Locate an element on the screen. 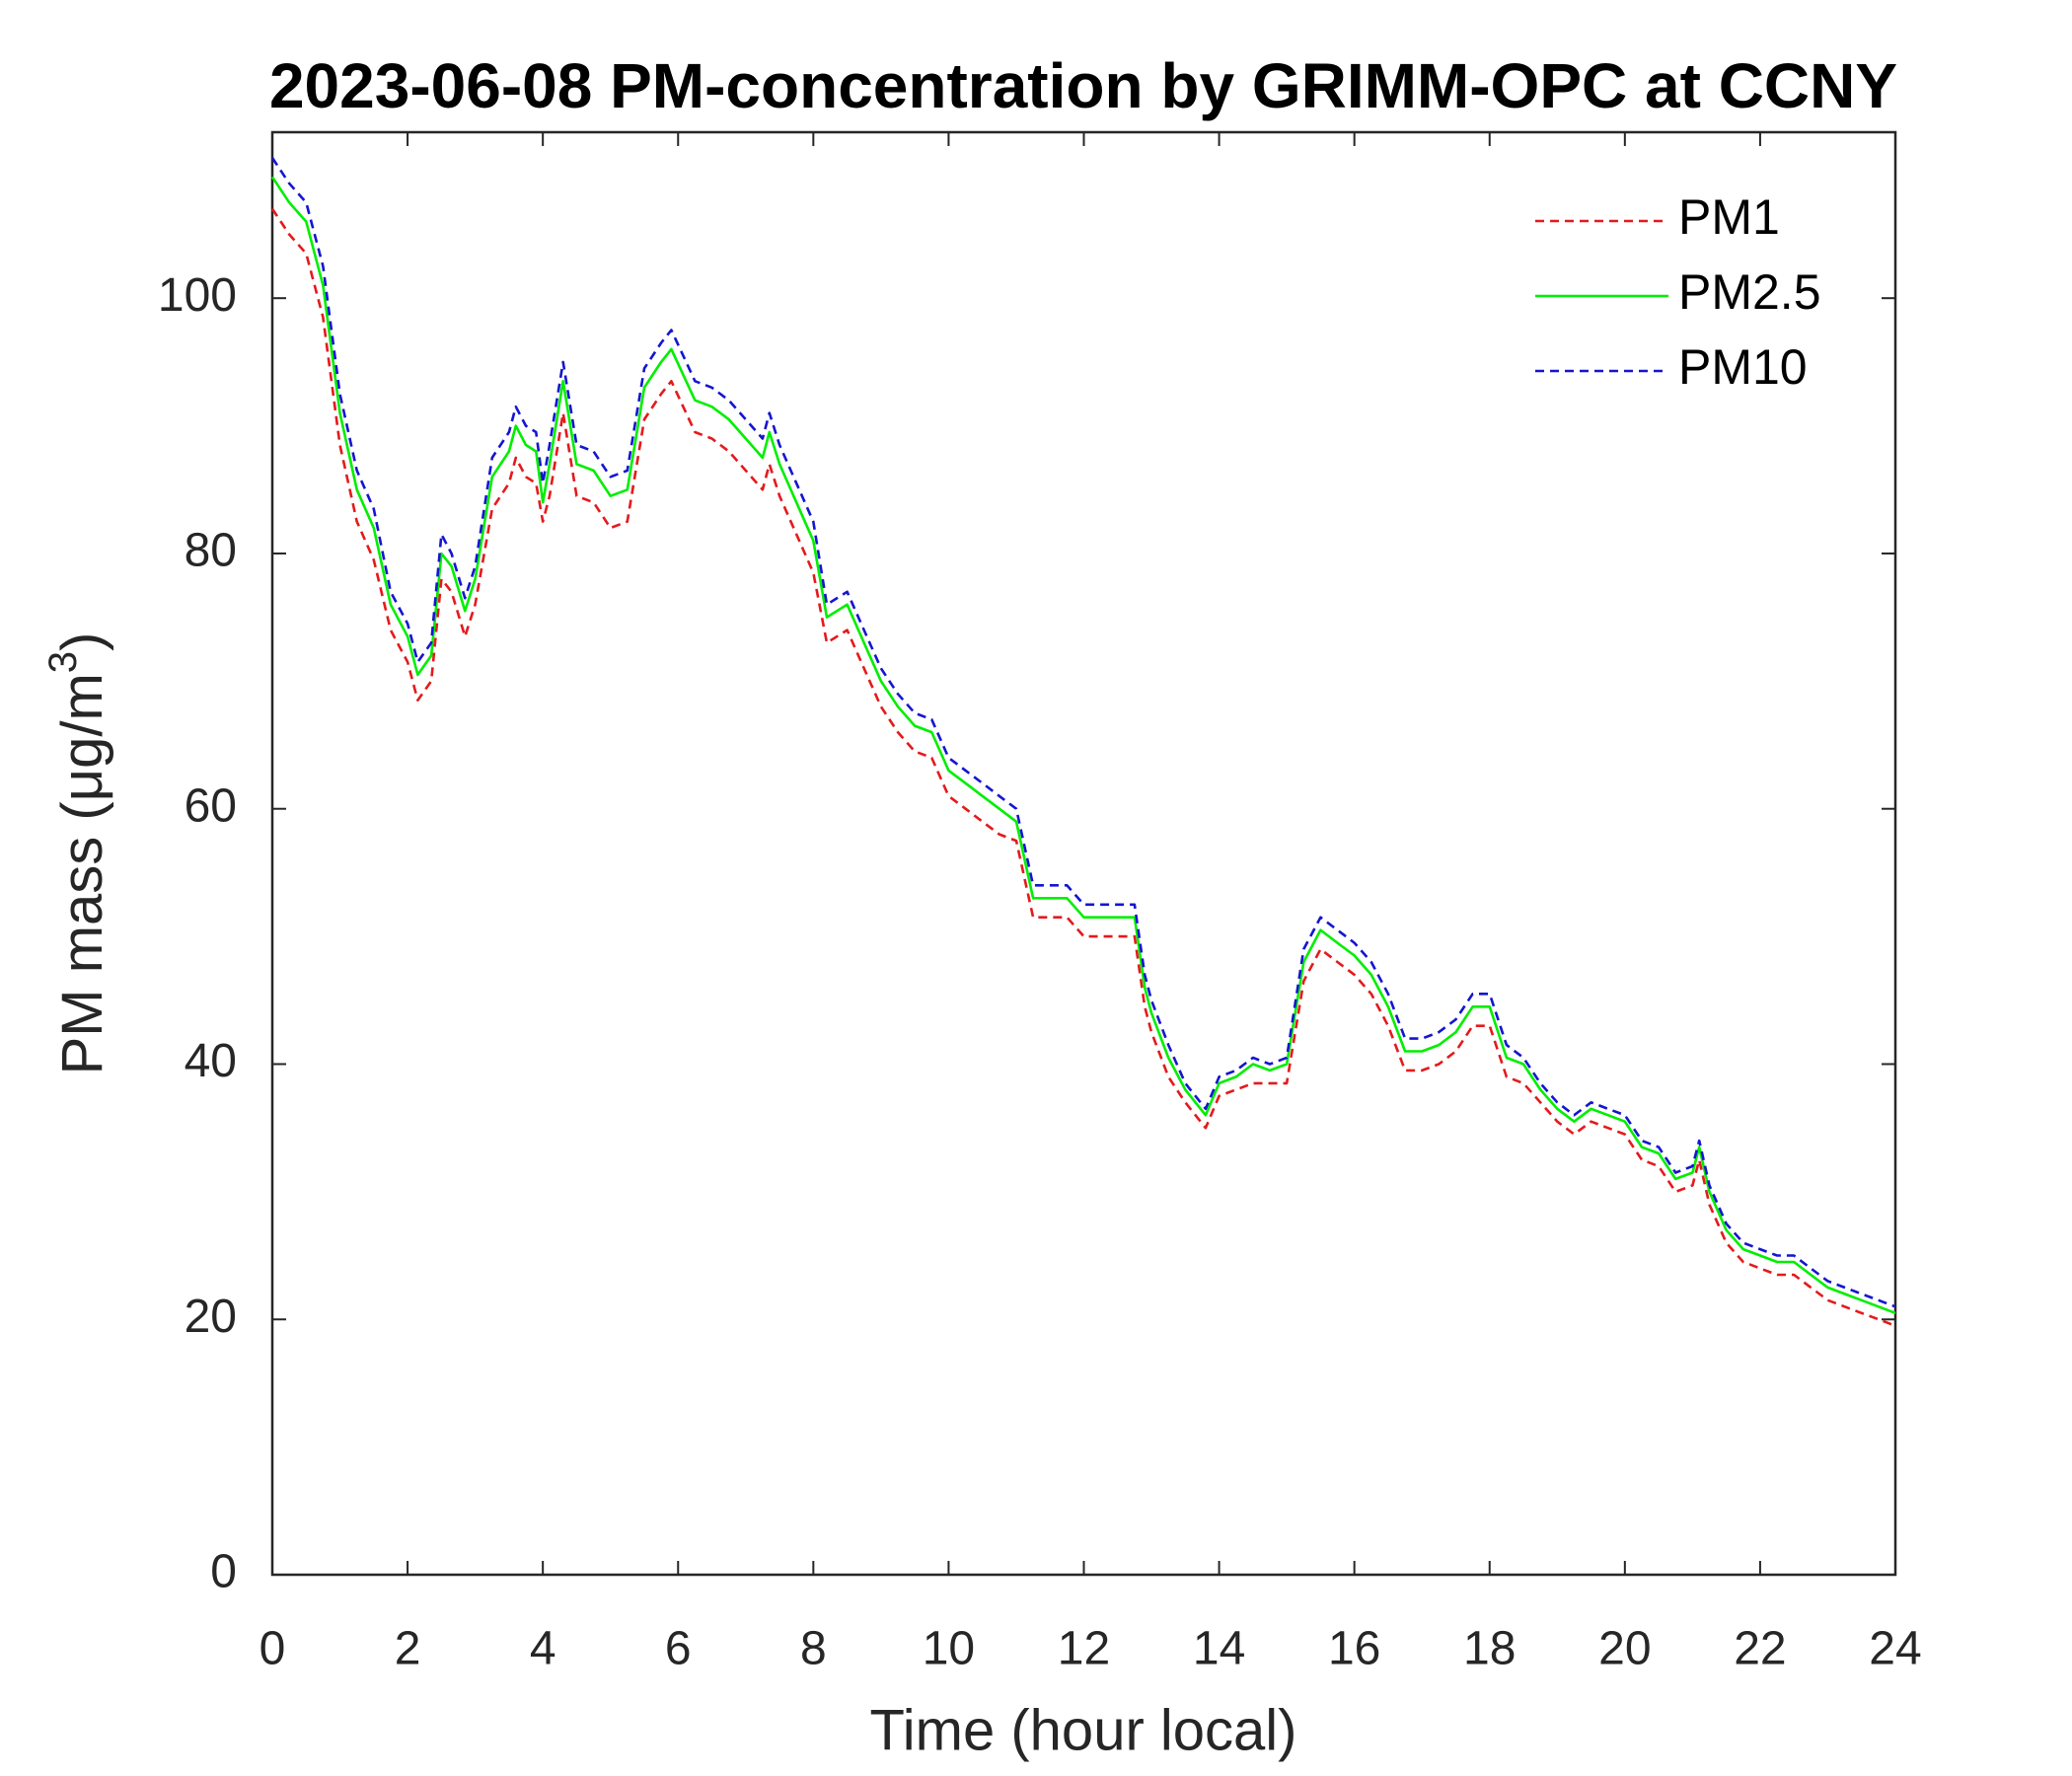 This screenshot has width=2072, height=1776. x-tick-label: 24 is located at coordinates (1895, 1649).